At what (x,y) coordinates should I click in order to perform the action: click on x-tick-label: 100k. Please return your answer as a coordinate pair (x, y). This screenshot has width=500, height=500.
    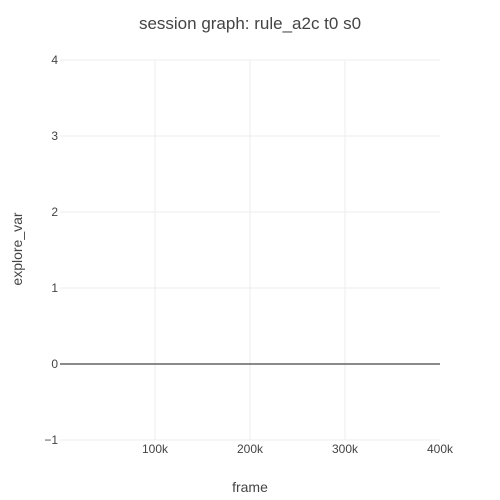
    Looking at the image, I should click on (155, 449).